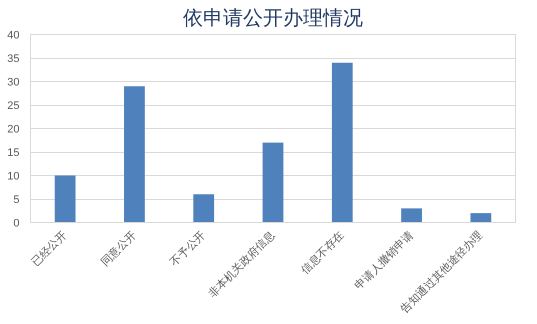 The width and height of the screenshot is (537, 324). Describe the element at coordinates (322, 252) in the screenshot. I see `x-tick-label: 信息不存在` at that location.